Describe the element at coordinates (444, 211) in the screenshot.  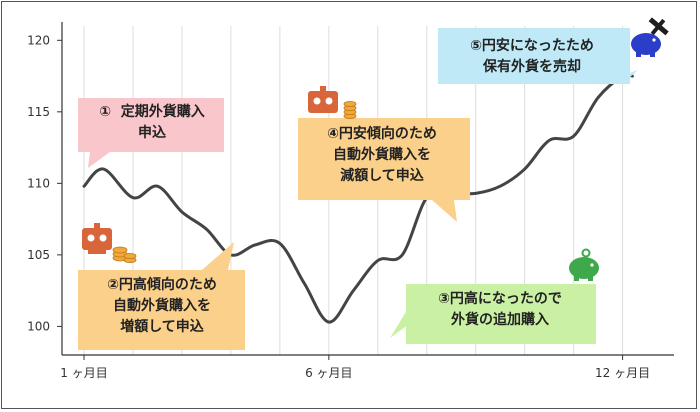
I see `callout-4-pointer` at that location.